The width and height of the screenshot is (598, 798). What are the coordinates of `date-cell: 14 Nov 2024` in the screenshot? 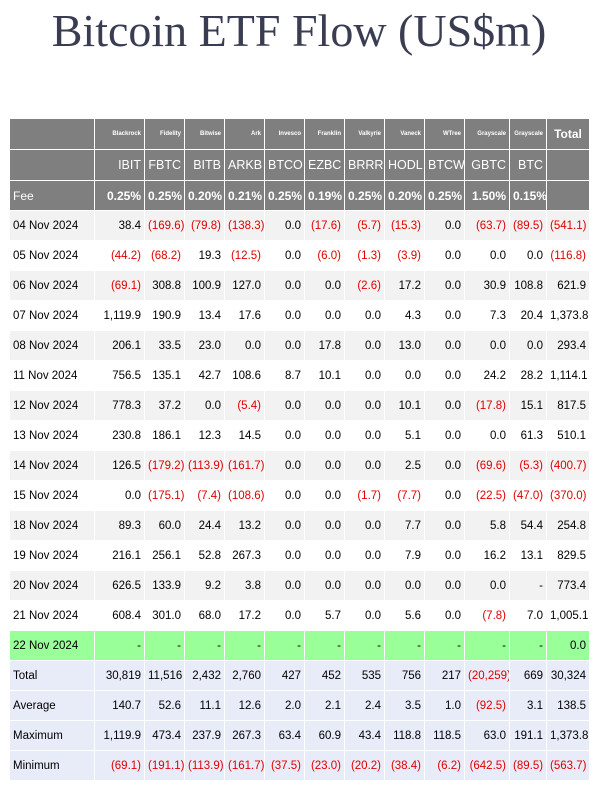 It's located at (52, 465).